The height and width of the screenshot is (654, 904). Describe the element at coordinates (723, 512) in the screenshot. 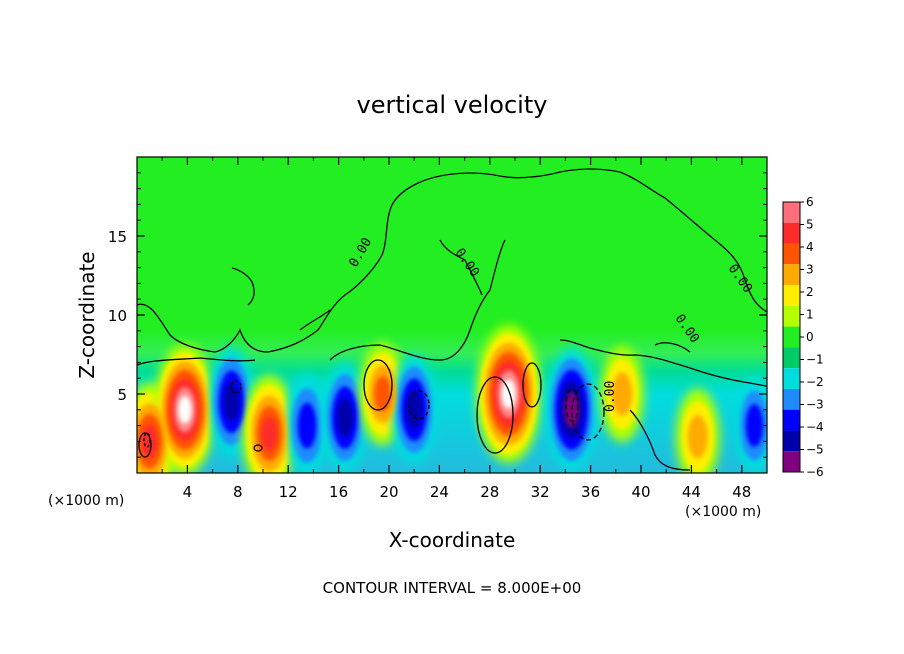

I see `x-unit-right: (×1000 m)` at that location.